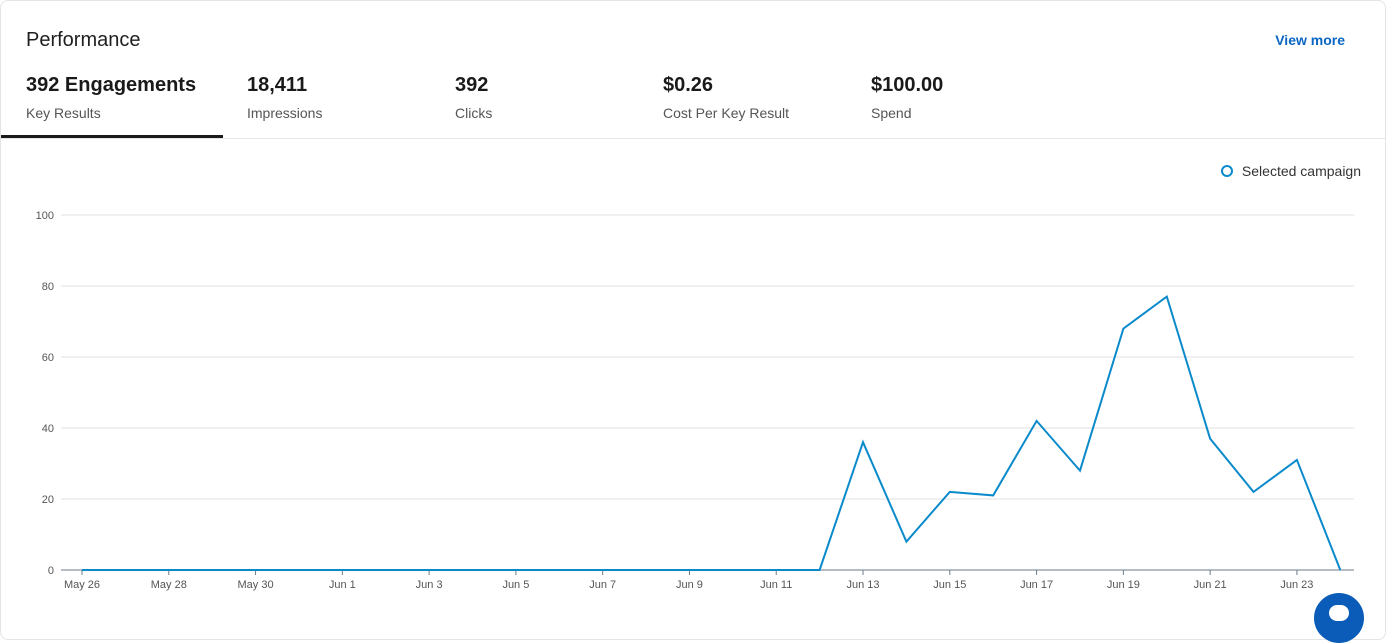 The height and width of the screenshot is (643, 1386). I want to click on y-tick-label: 100, so click(45, 216).